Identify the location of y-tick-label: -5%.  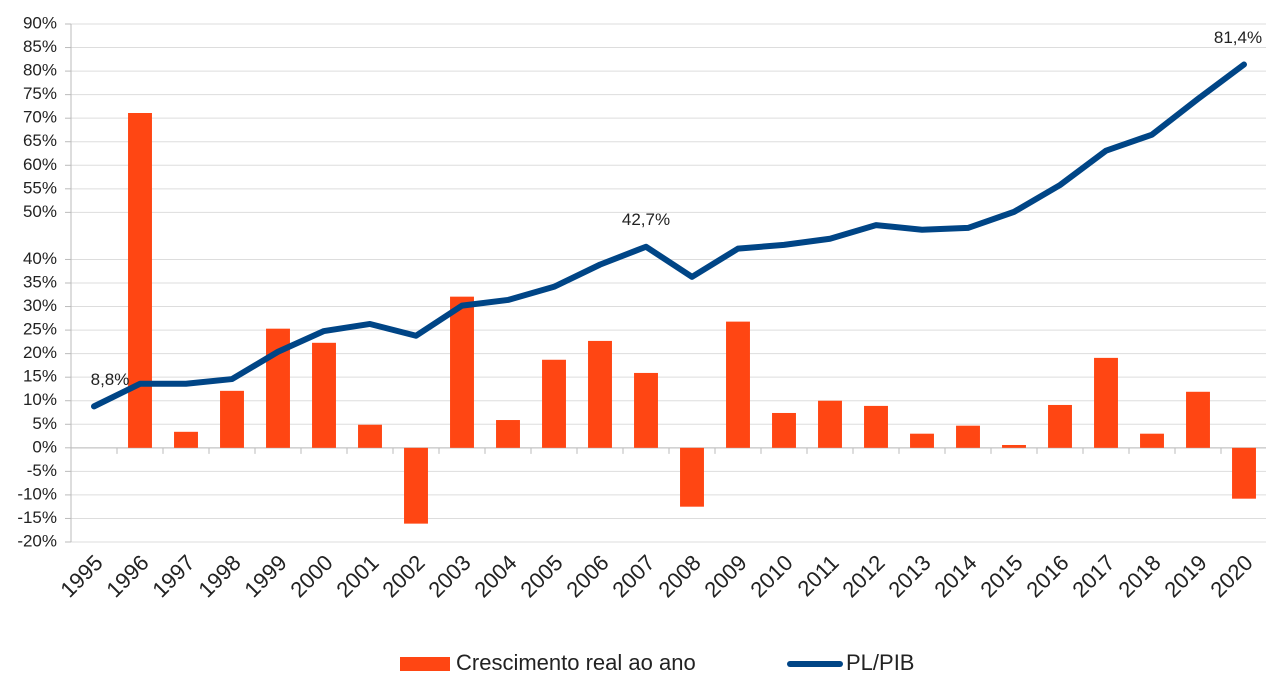
(42, 470).